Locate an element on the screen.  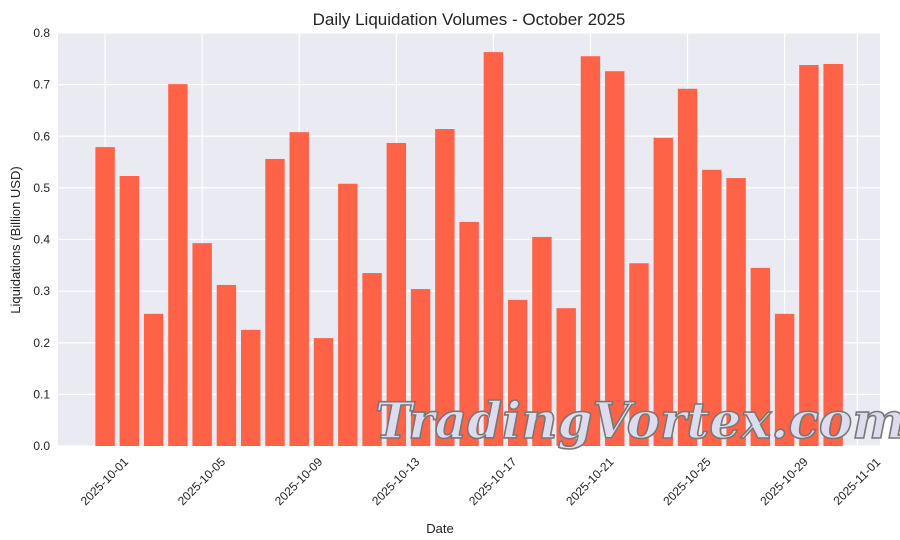
y-tick-label: 0.1 is located at coordinates (41, 394).